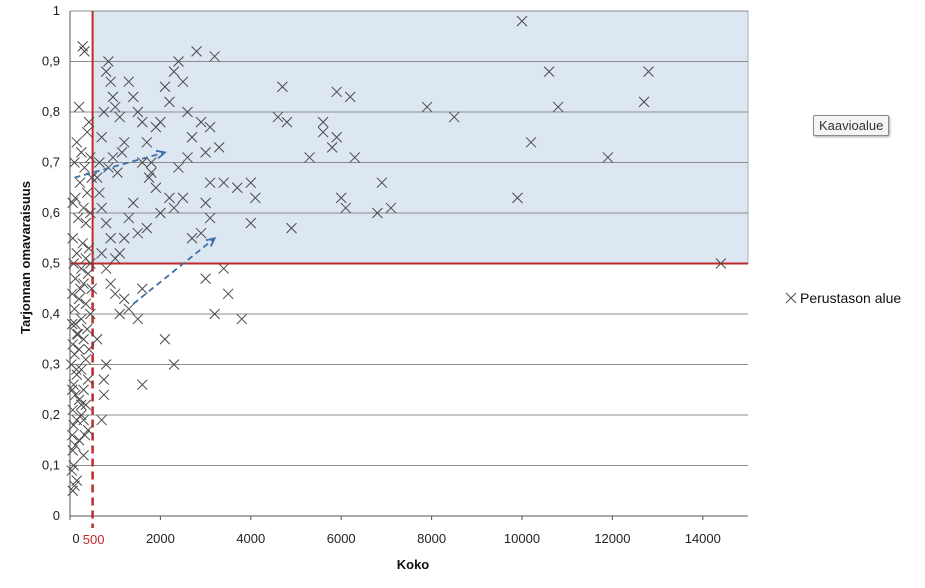 The image size is (925, 588). Describe the element at coordinates (51, 364) in the screenshot. I see `y-tick-label: 0,3` at that location.